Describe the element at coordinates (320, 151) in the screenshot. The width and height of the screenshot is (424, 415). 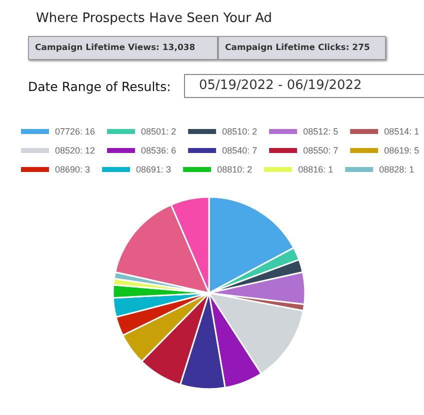
I see `legend-label: 08550: 7` at that location.